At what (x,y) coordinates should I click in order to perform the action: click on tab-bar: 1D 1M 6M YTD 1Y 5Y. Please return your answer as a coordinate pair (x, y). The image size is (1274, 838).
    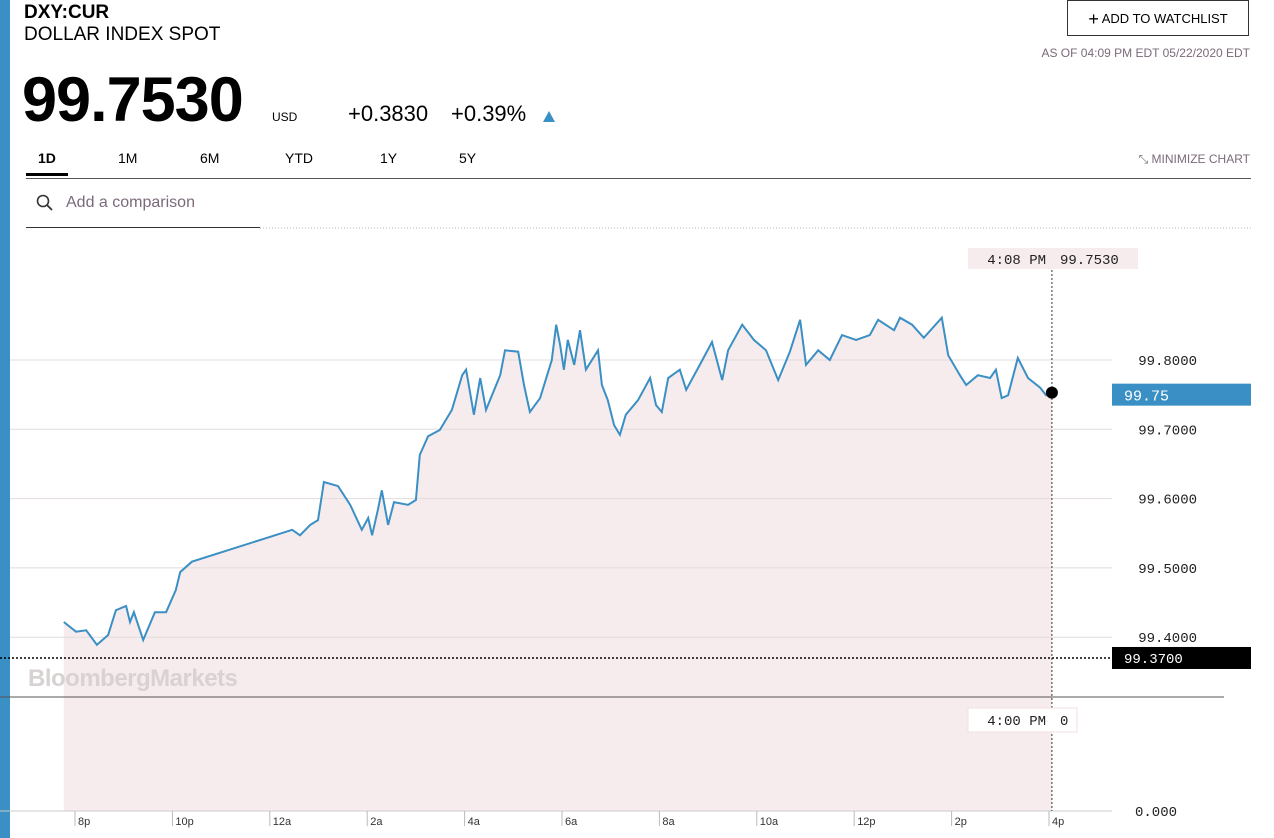
    Looking at the image, I should click on (638, 164).